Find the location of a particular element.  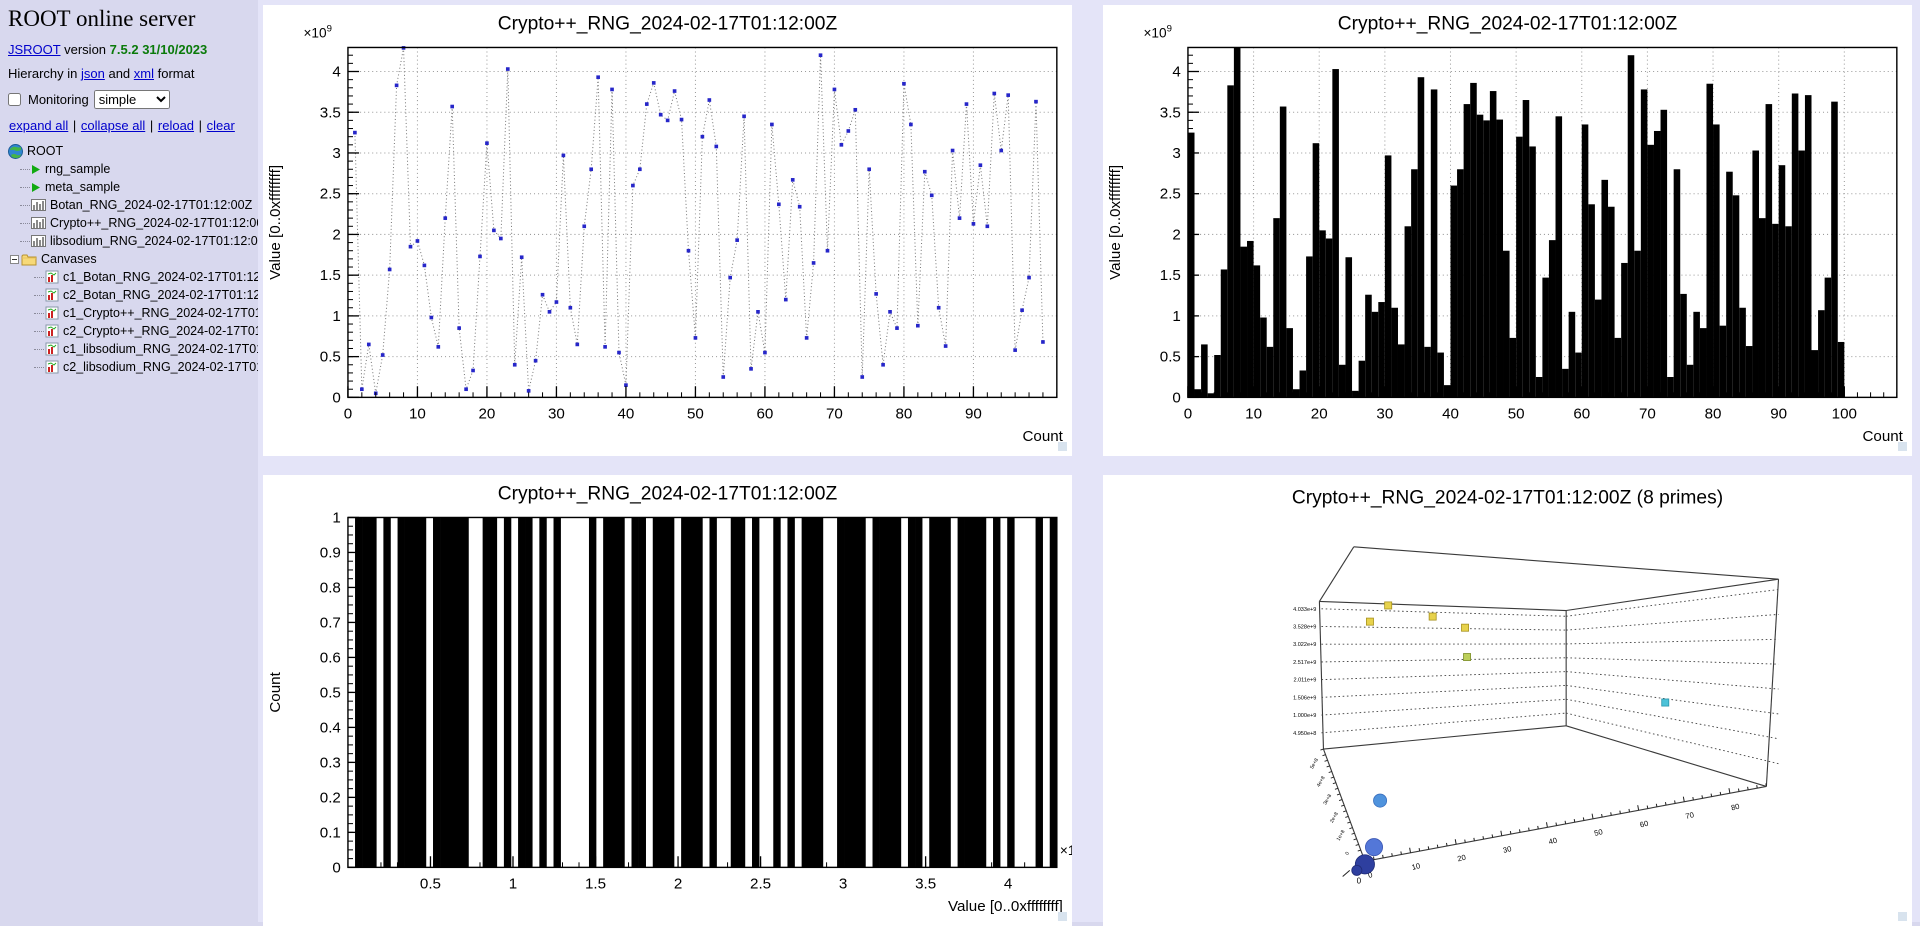

x-axis-title: Value [0..0xffffffff] is located at coordinates (1005, 906).